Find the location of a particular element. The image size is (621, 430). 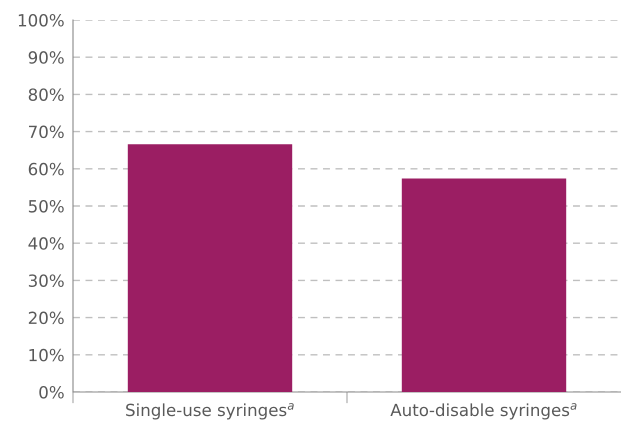

y-tick-label: 20% is located at coordinates (46, 318).